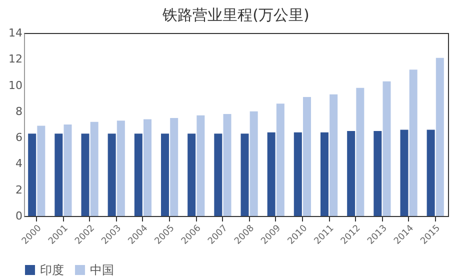 This screenshot has height=280, width=468. Describe the element at coordinates (15, 59) in the screenshot. I see `y-tick-label: 12` at that location.